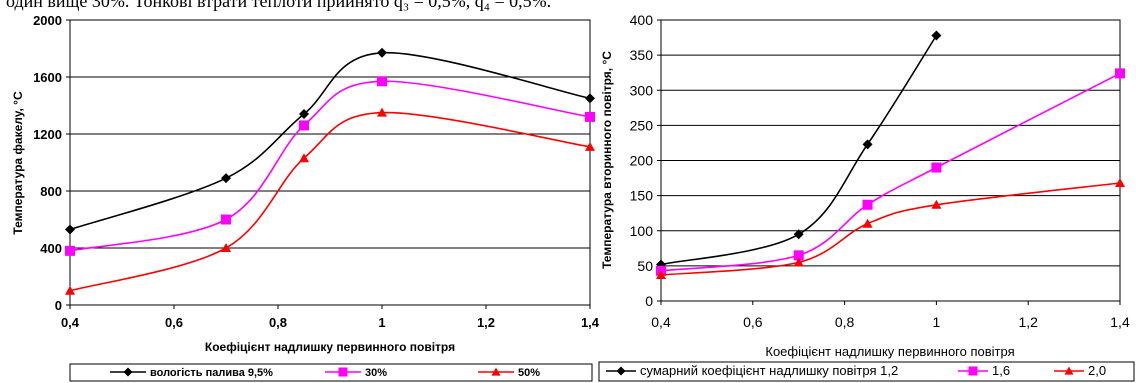 The height and width of the screenshot is (383, 1136). What do you see at coordinates (47, 163) in the screenshot?
I see `y-tick-labels: 0 400 800 1200 1600 2000` at bounding box center [47, 163].